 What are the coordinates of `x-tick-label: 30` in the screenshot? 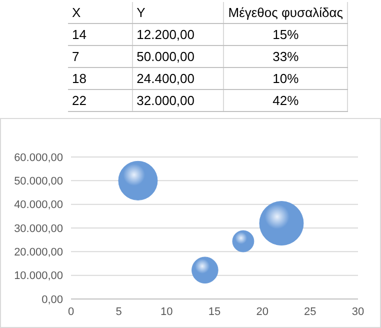 It's located at (358, 312).